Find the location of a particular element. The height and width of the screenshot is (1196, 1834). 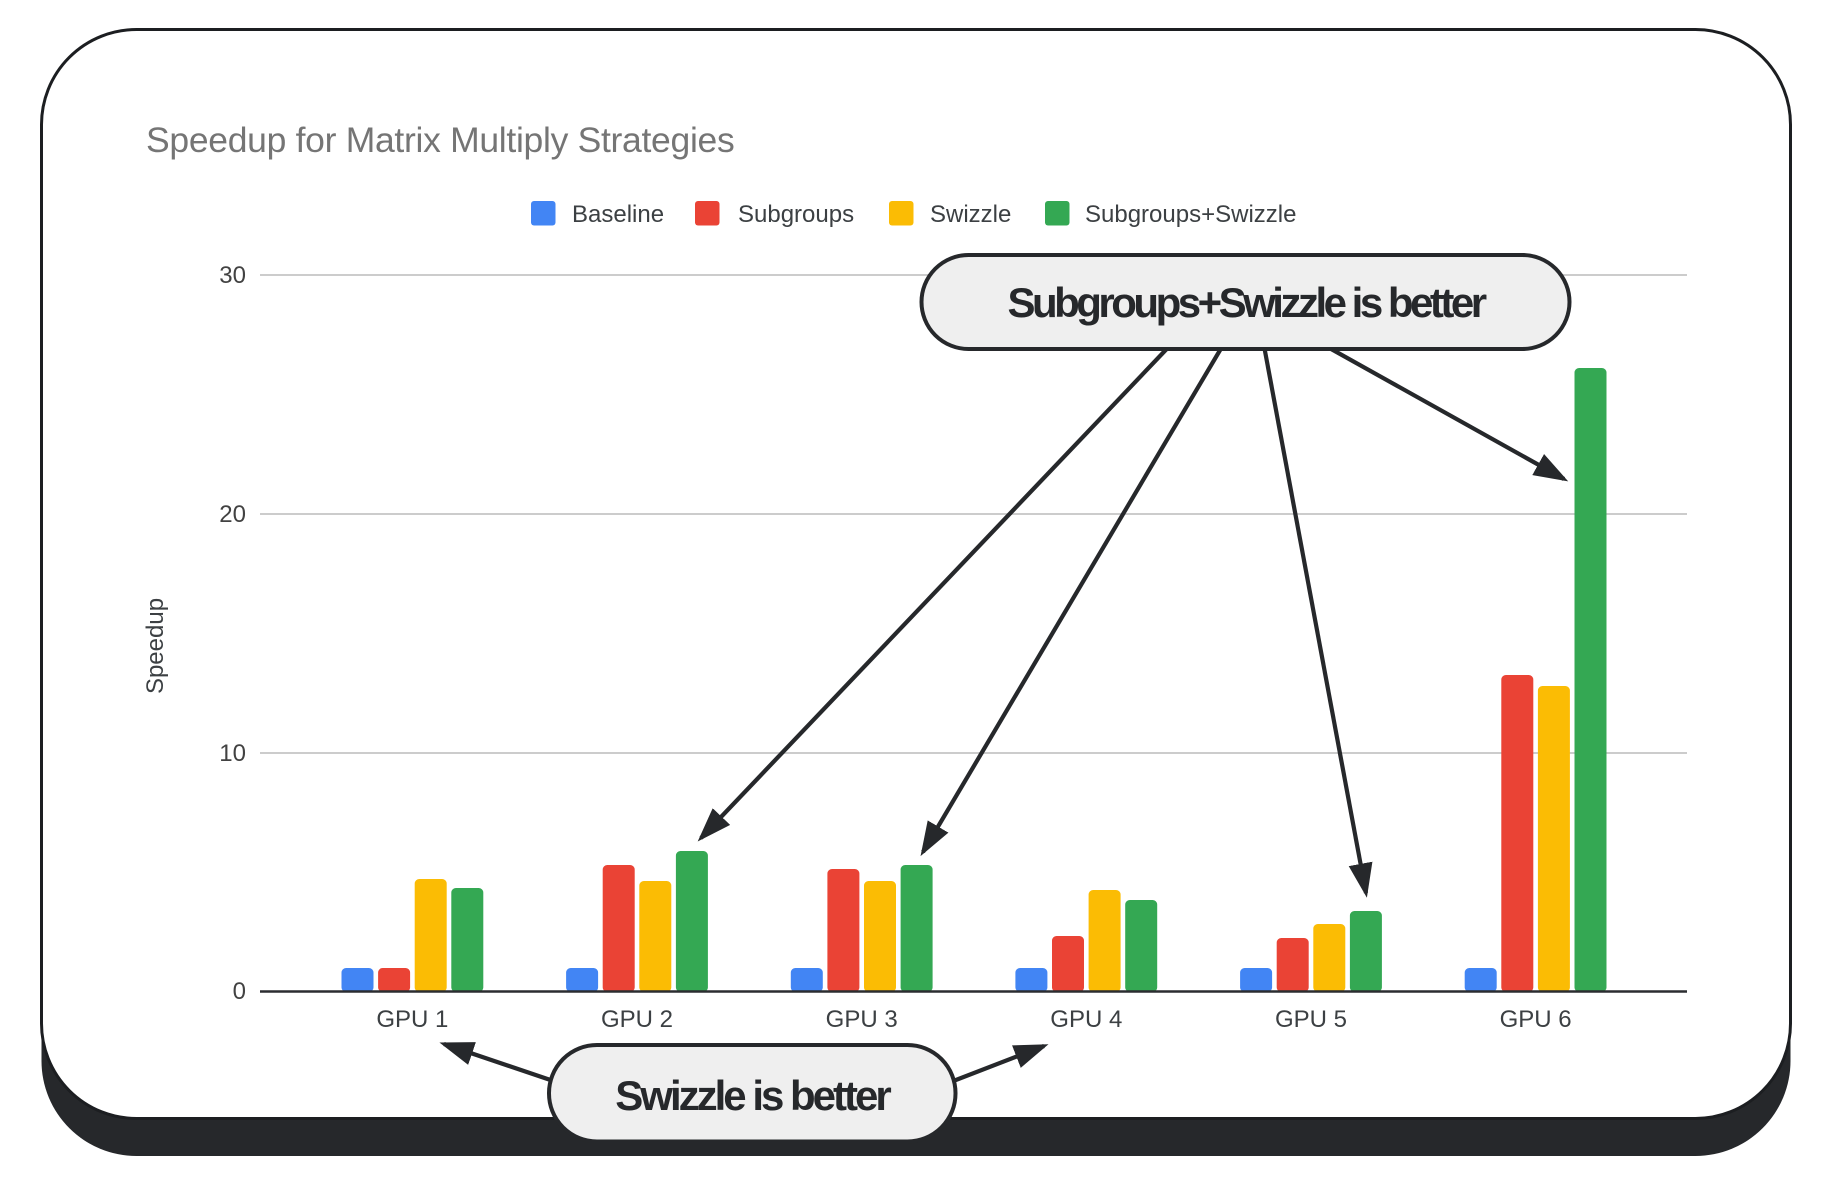

svg-text: Subgroups is located at coordinates (796, 214).